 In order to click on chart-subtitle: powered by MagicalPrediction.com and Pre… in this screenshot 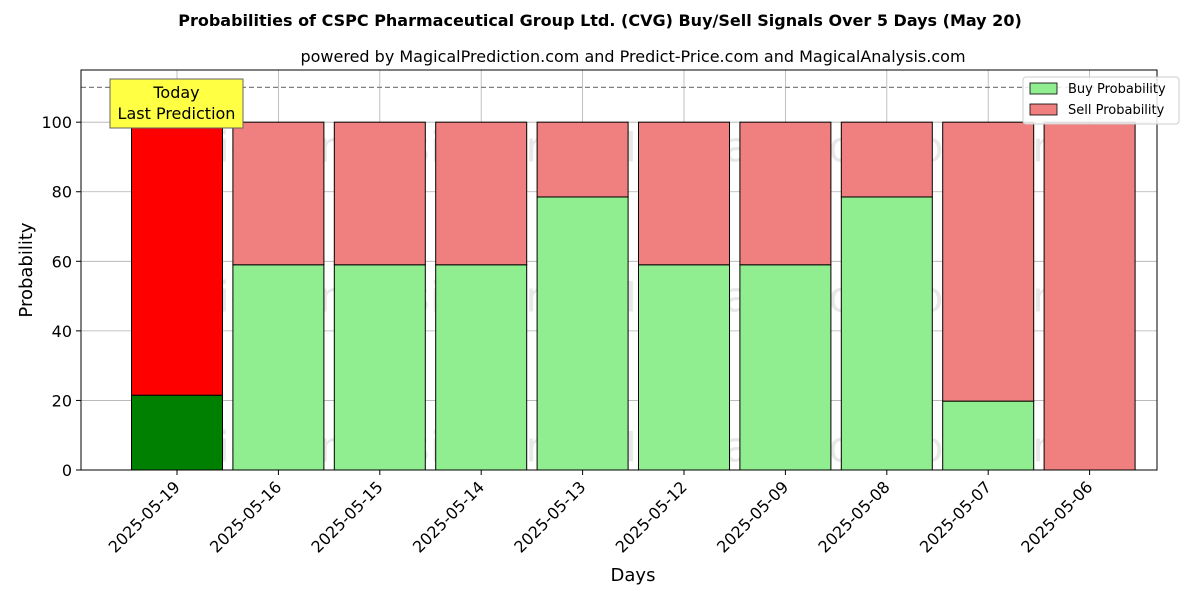, I will do `click(632, 56)`.